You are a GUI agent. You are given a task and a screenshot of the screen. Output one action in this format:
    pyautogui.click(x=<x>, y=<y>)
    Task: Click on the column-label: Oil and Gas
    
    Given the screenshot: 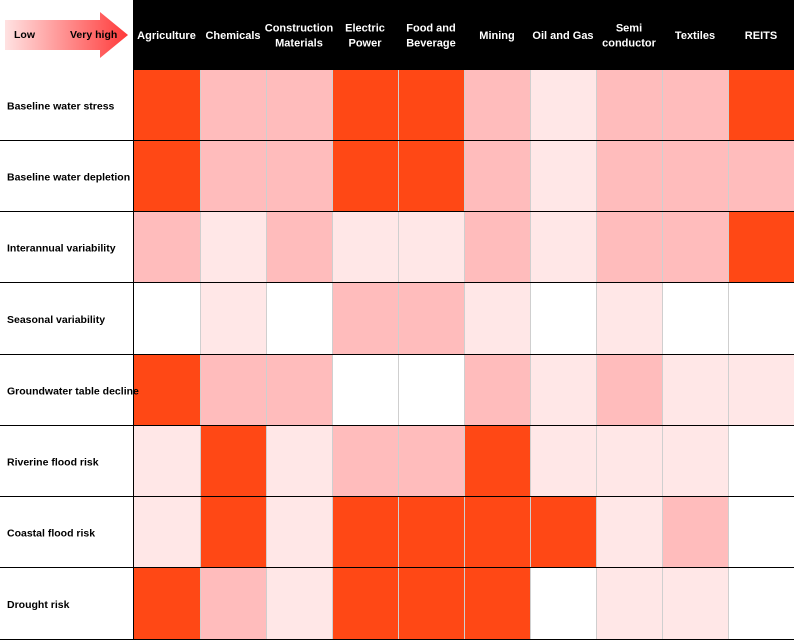 What is the action you would take?
    pyautogui.click(x=562, y=36)
    